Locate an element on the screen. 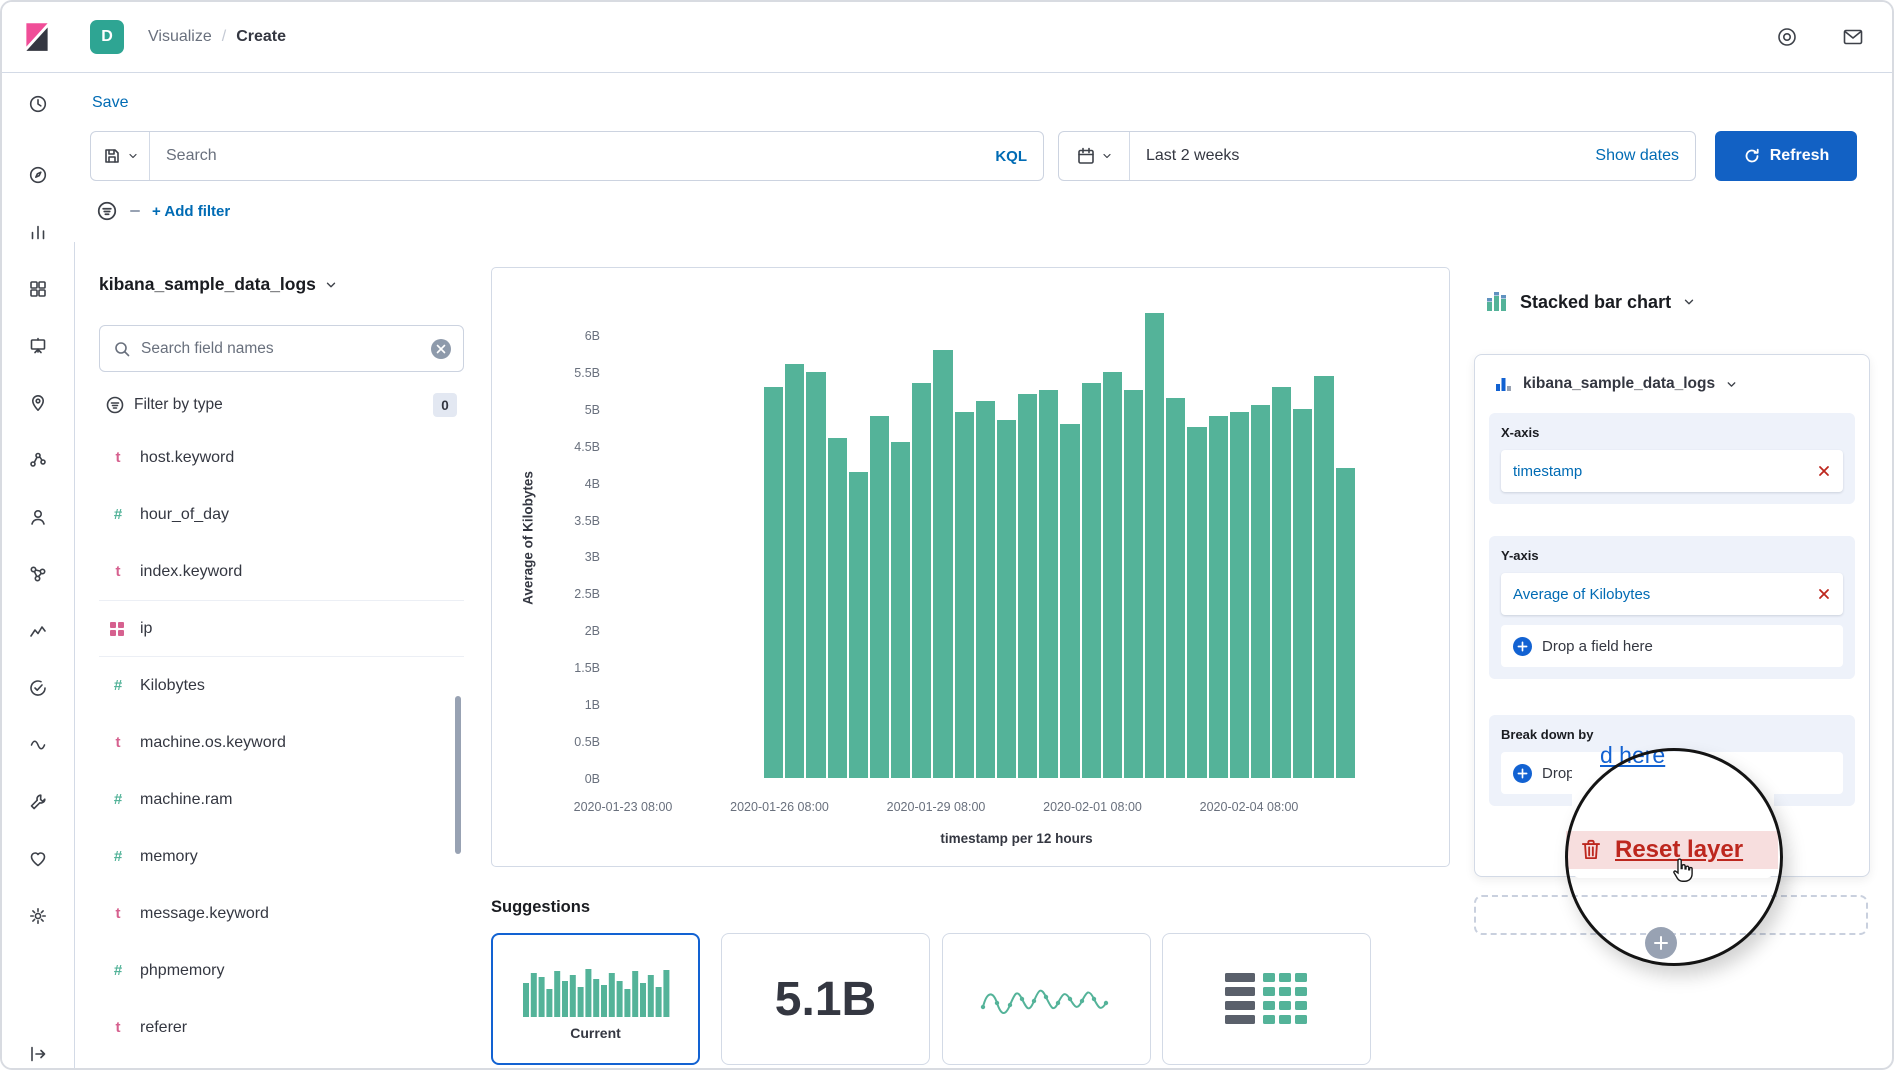 The width and height of the screenshot is (1894, 1070). metric-value: 5.1B is located at coordinates (825, 999).